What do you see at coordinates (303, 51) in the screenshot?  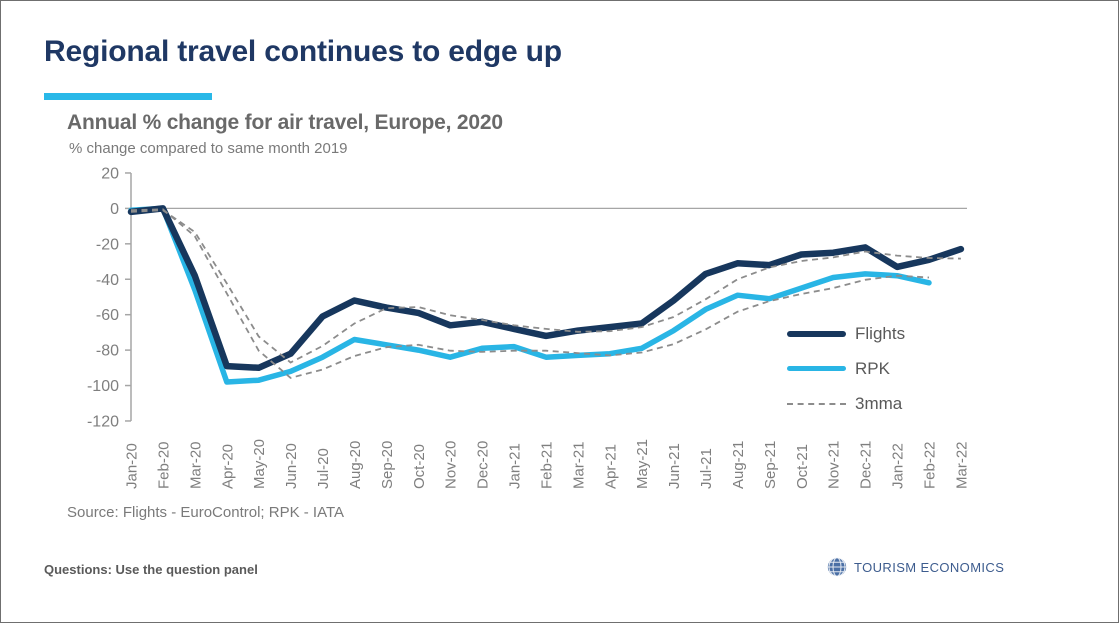 I see `page-title: Regional travel continues to edge up` at bounding box center [303, 51].